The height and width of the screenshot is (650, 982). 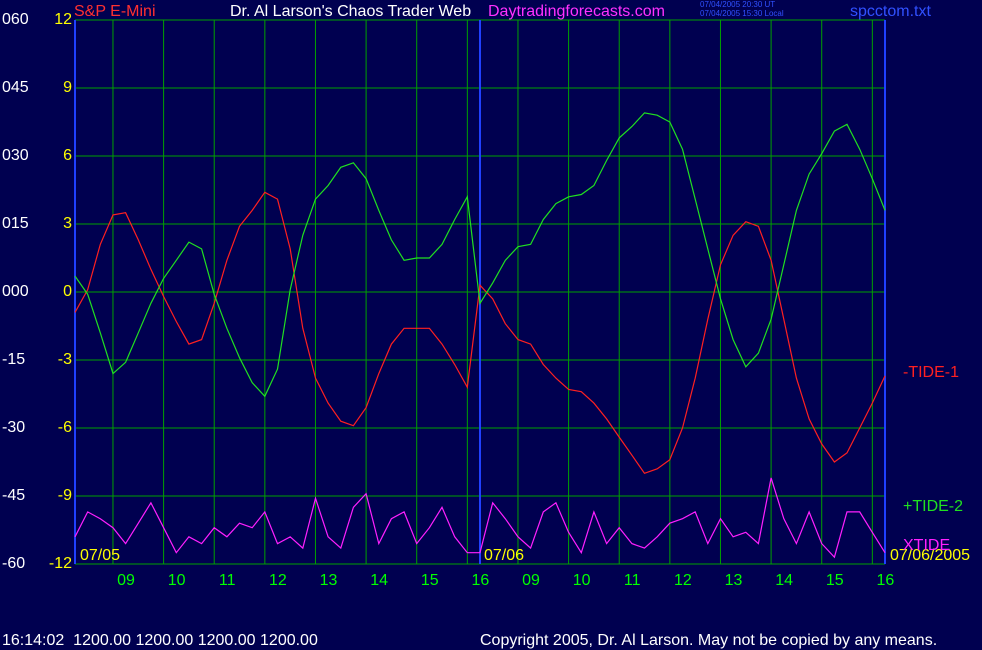 What do you see at coordinates (67, 223) in the screenshot?
I see `y-tick-label: 3` at bounding box center [67, 223].